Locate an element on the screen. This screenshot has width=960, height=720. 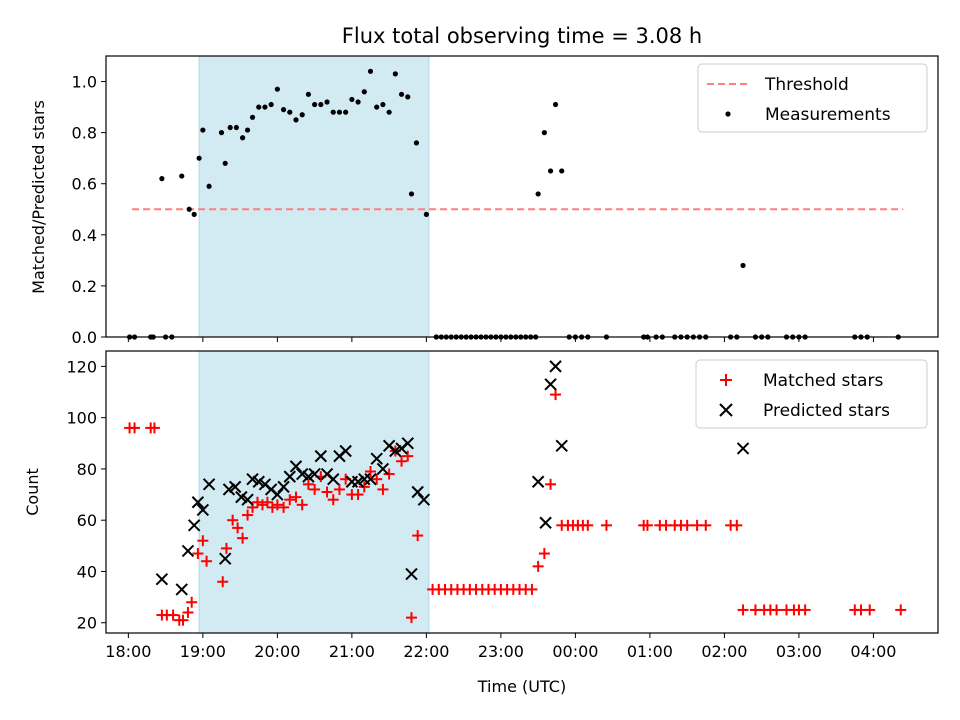
chart-title: Flux total observing time = 3.08 h is located at coordinates (522, 36).